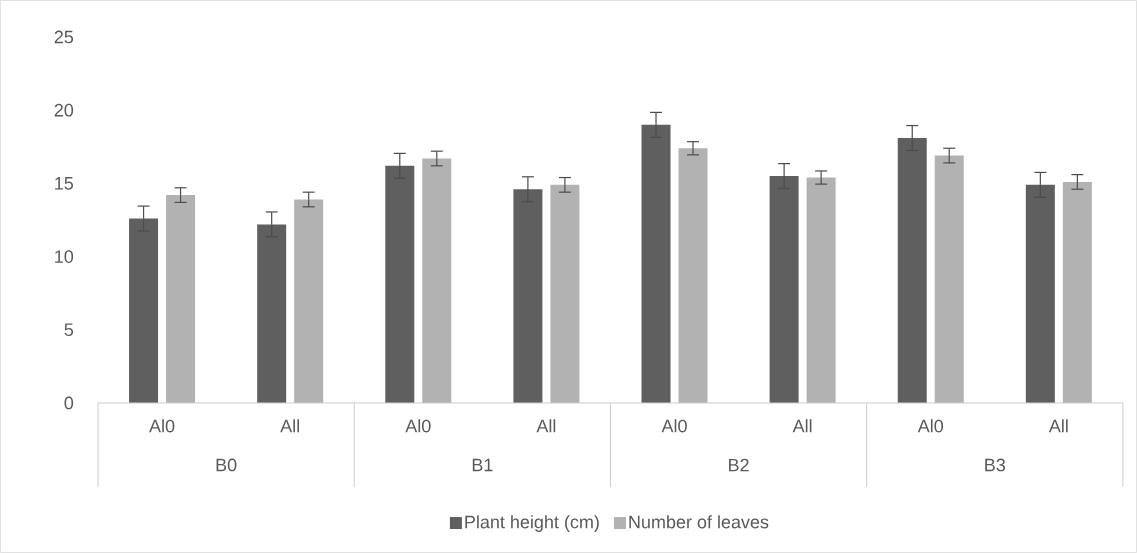  Describe the element at coordinates (64, 256) in the screenshot. I see `y-tick-label: 10` at that location.